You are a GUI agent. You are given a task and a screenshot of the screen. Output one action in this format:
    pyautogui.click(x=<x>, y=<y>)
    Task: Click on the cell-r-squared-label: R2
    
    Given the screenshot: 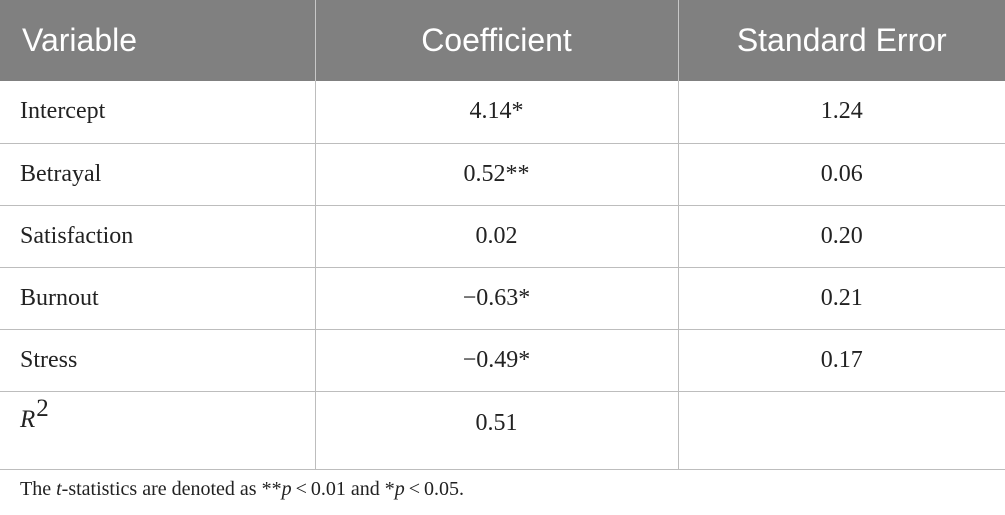 What is the action you would take?
    pyautogui.click(x=158, y=430)
    